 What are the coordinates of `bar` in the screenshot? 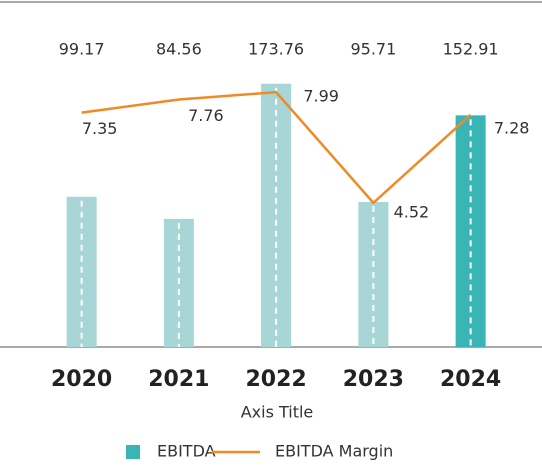 It's located at (276, 215).